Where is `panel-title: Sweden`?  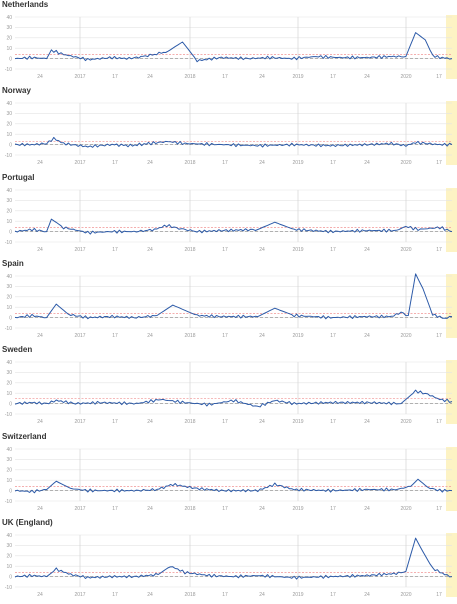
panel-title: Sweden is located at coordinates (17, 350).